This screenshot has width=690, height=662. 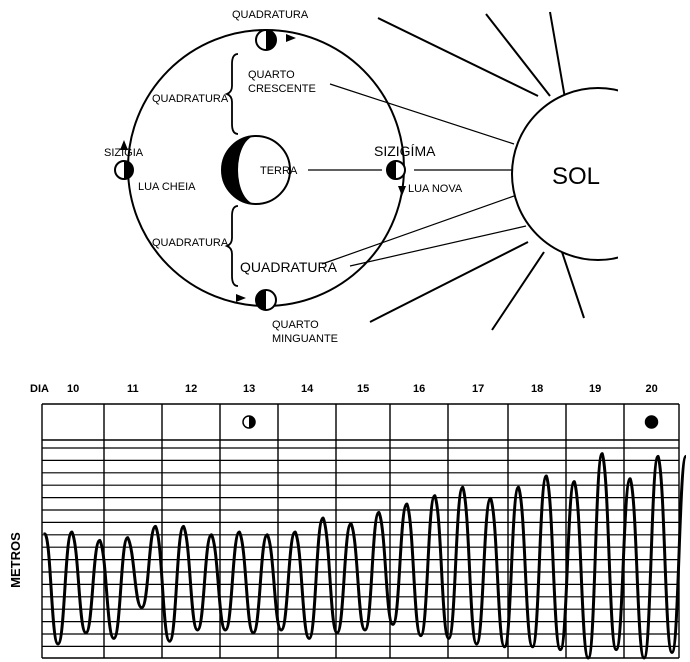 I want to click on quarto-crescente-label-2: CRESCENTE, so click(x=282, y=89).